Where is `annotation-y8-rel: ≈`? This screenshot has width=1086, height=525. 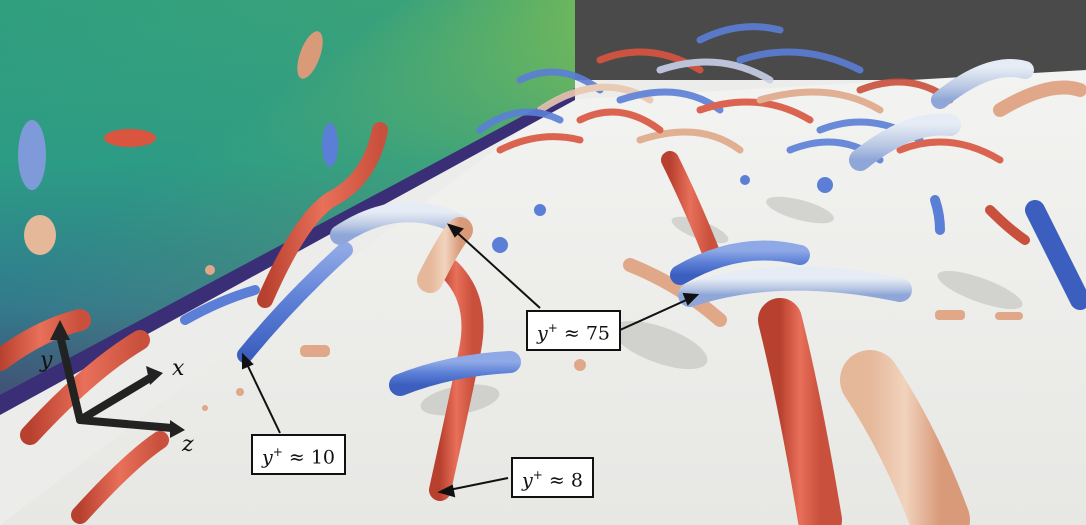 annotation-y8-rel: ≈ is located at coordinates (556, 480).